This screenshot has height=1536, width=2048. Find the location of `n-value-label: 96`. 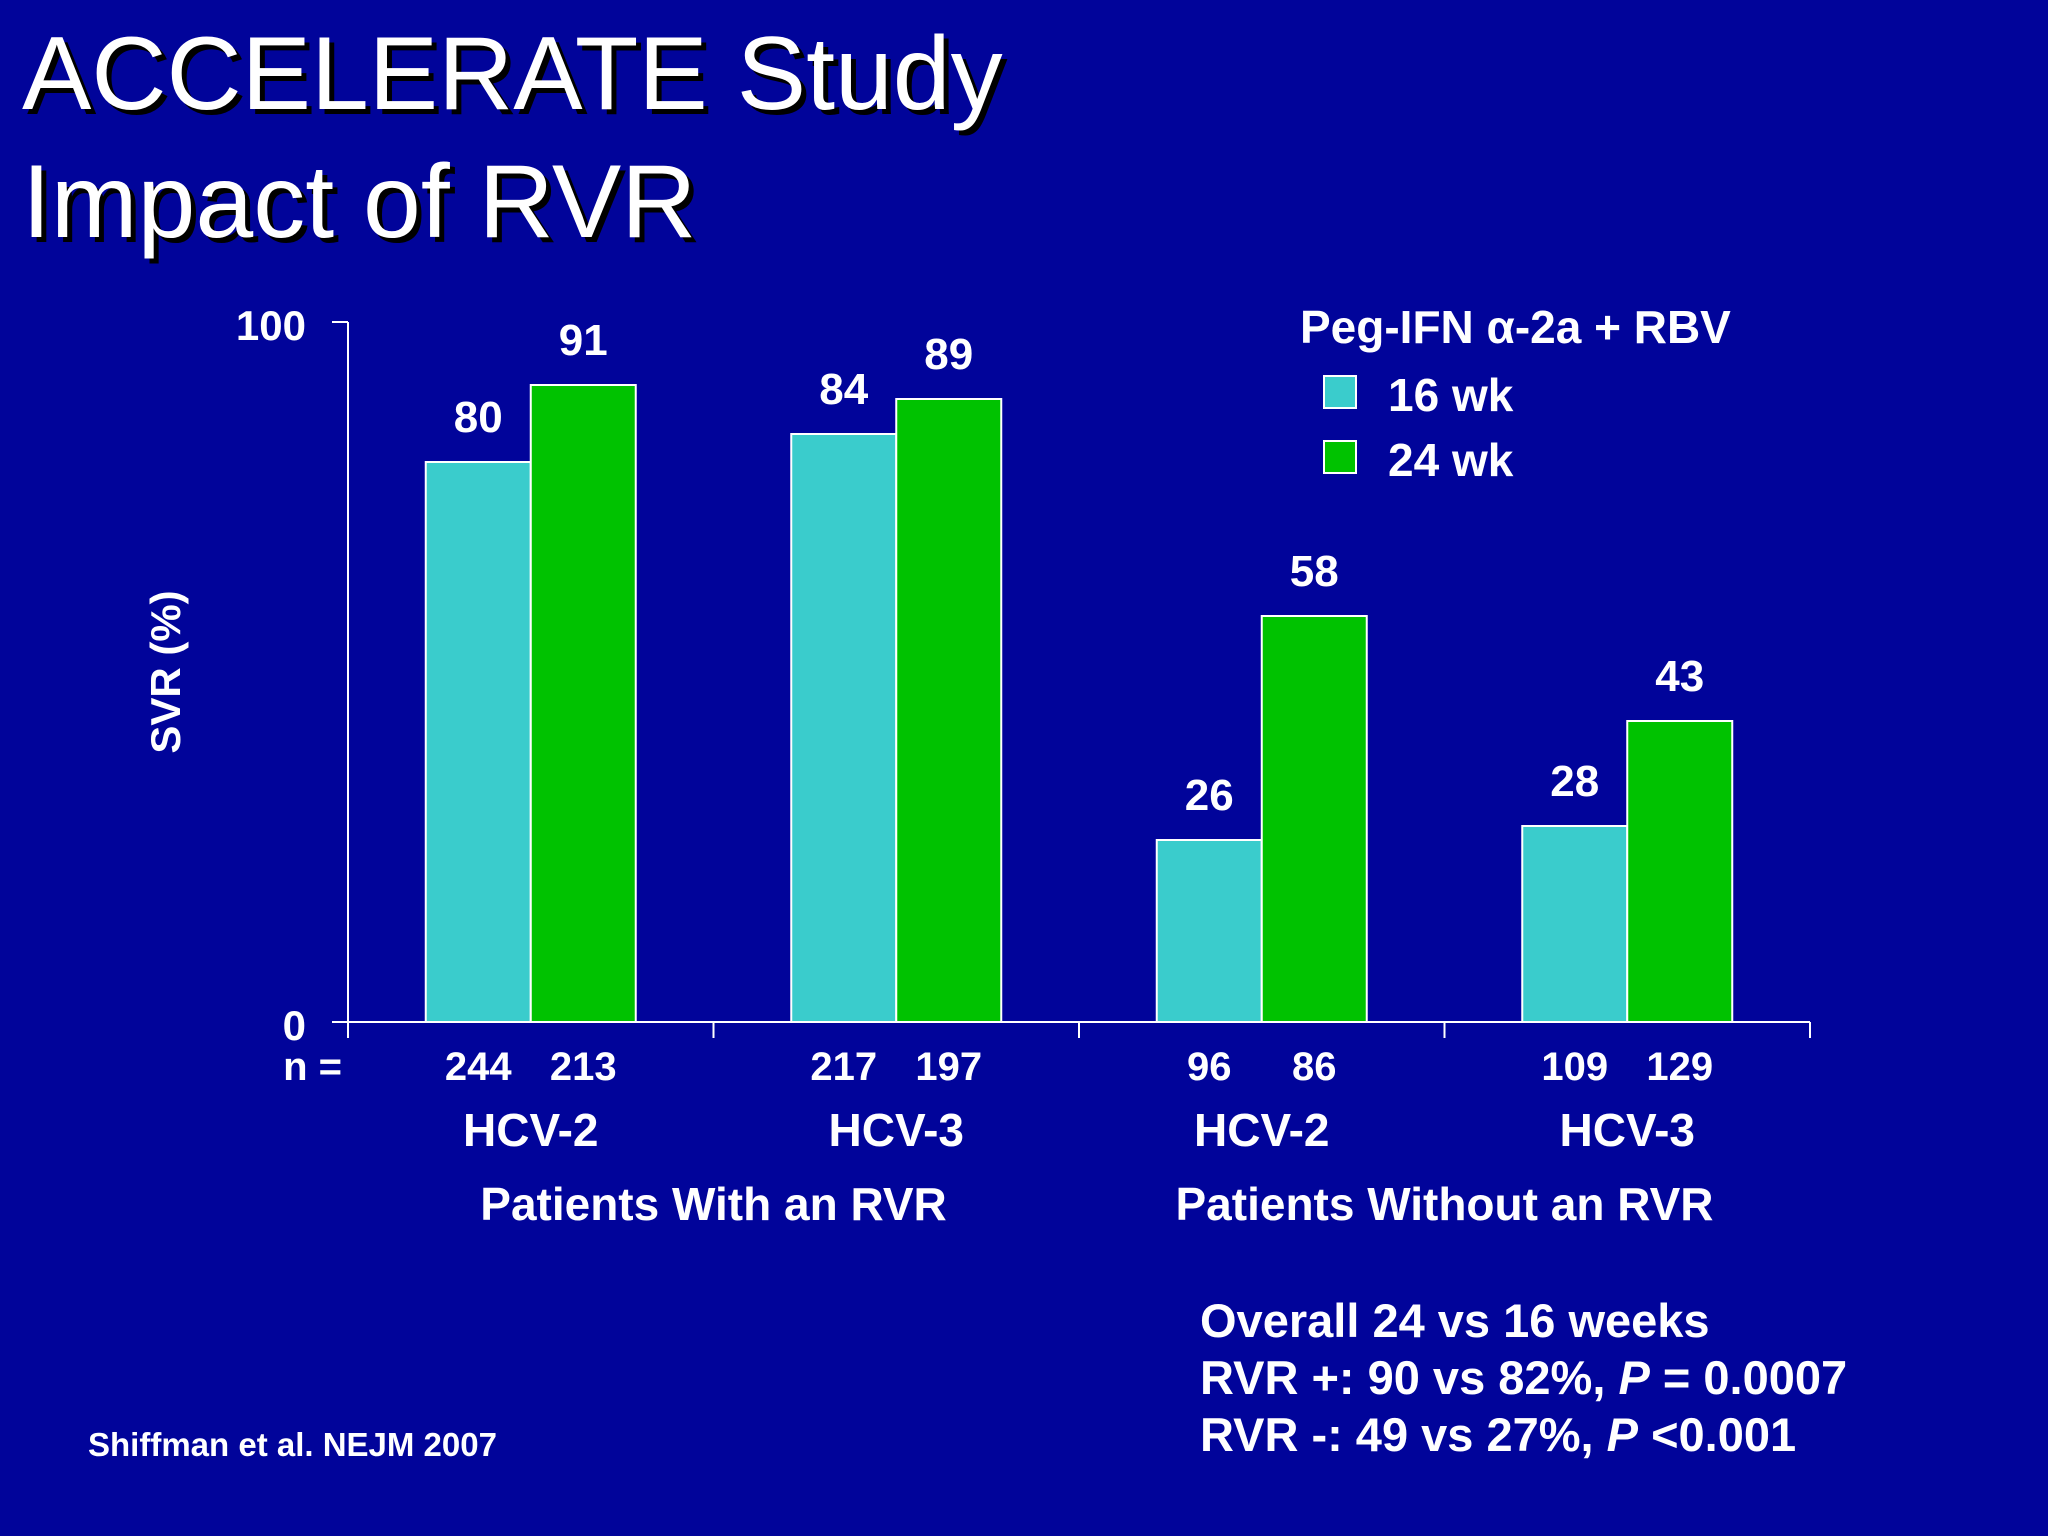

n-value-label: 96 is located at coordinates (1209, 1067).